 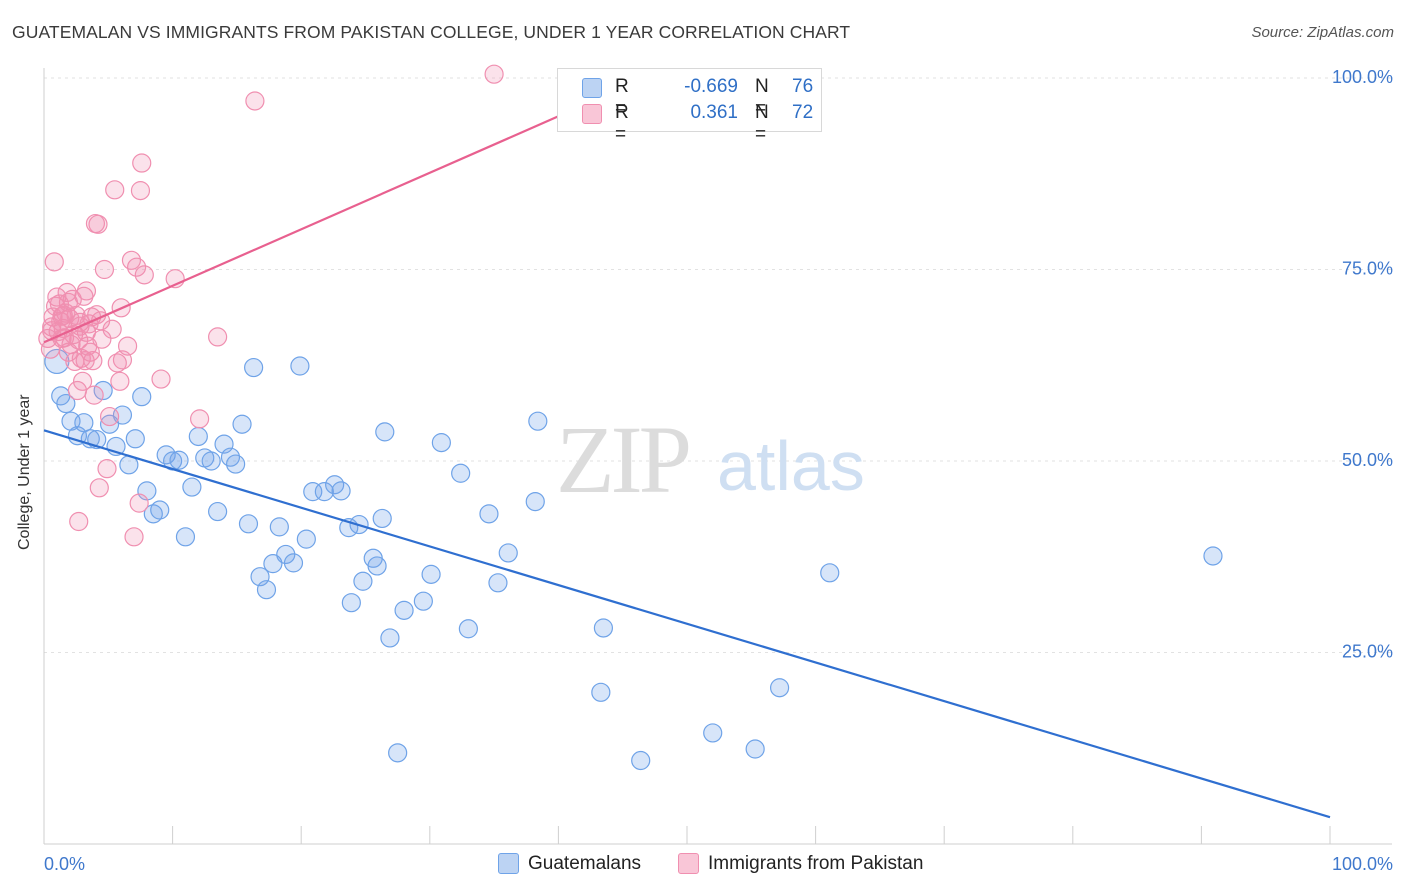 What do you see at coordinates (301, 229) in the screenshot?
I see `trendline-pakistan` at bounding box center [301, 229].